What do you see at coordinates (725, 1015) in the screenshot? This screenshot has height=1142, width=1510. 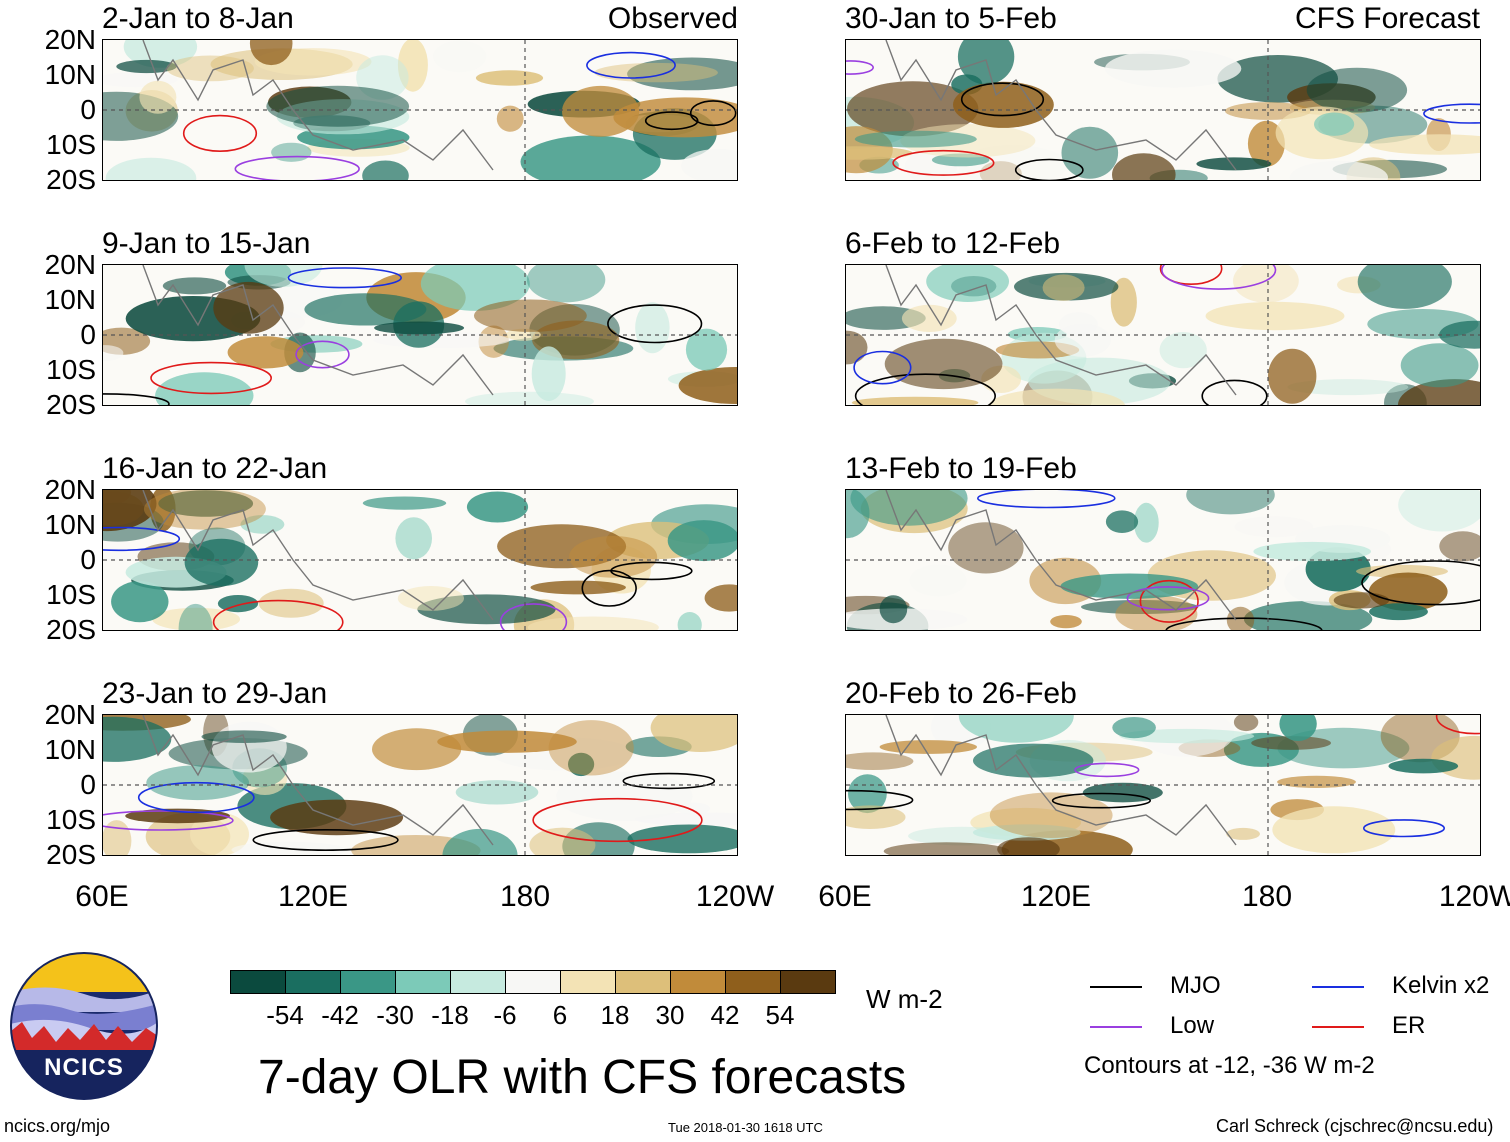 I see `colorbar-label: 42` at bounding box center [725, 1015].